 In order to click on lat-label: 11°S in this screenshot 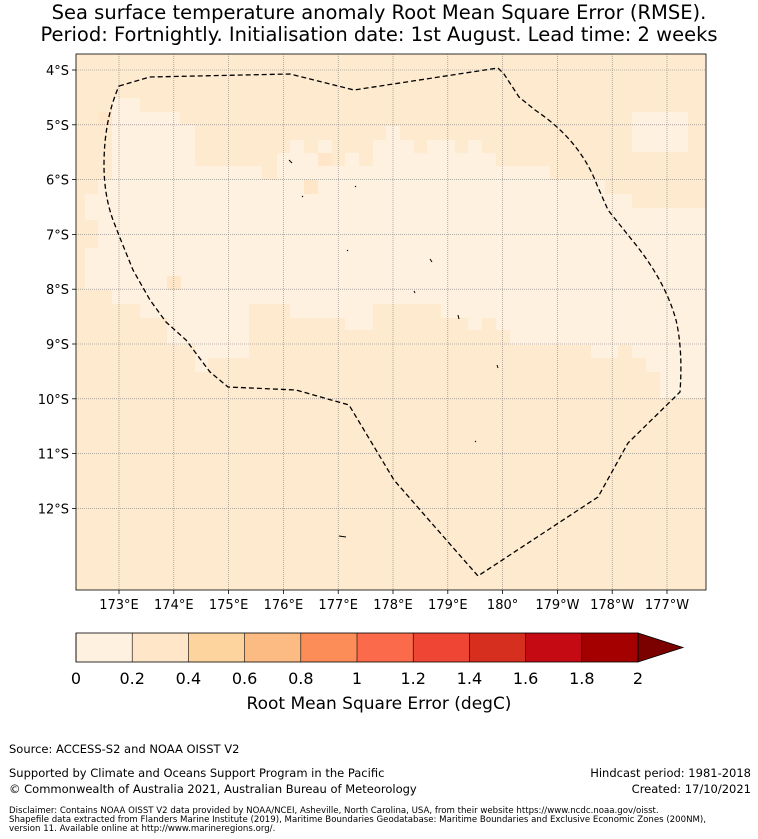, I will do `click(53, 455)`.